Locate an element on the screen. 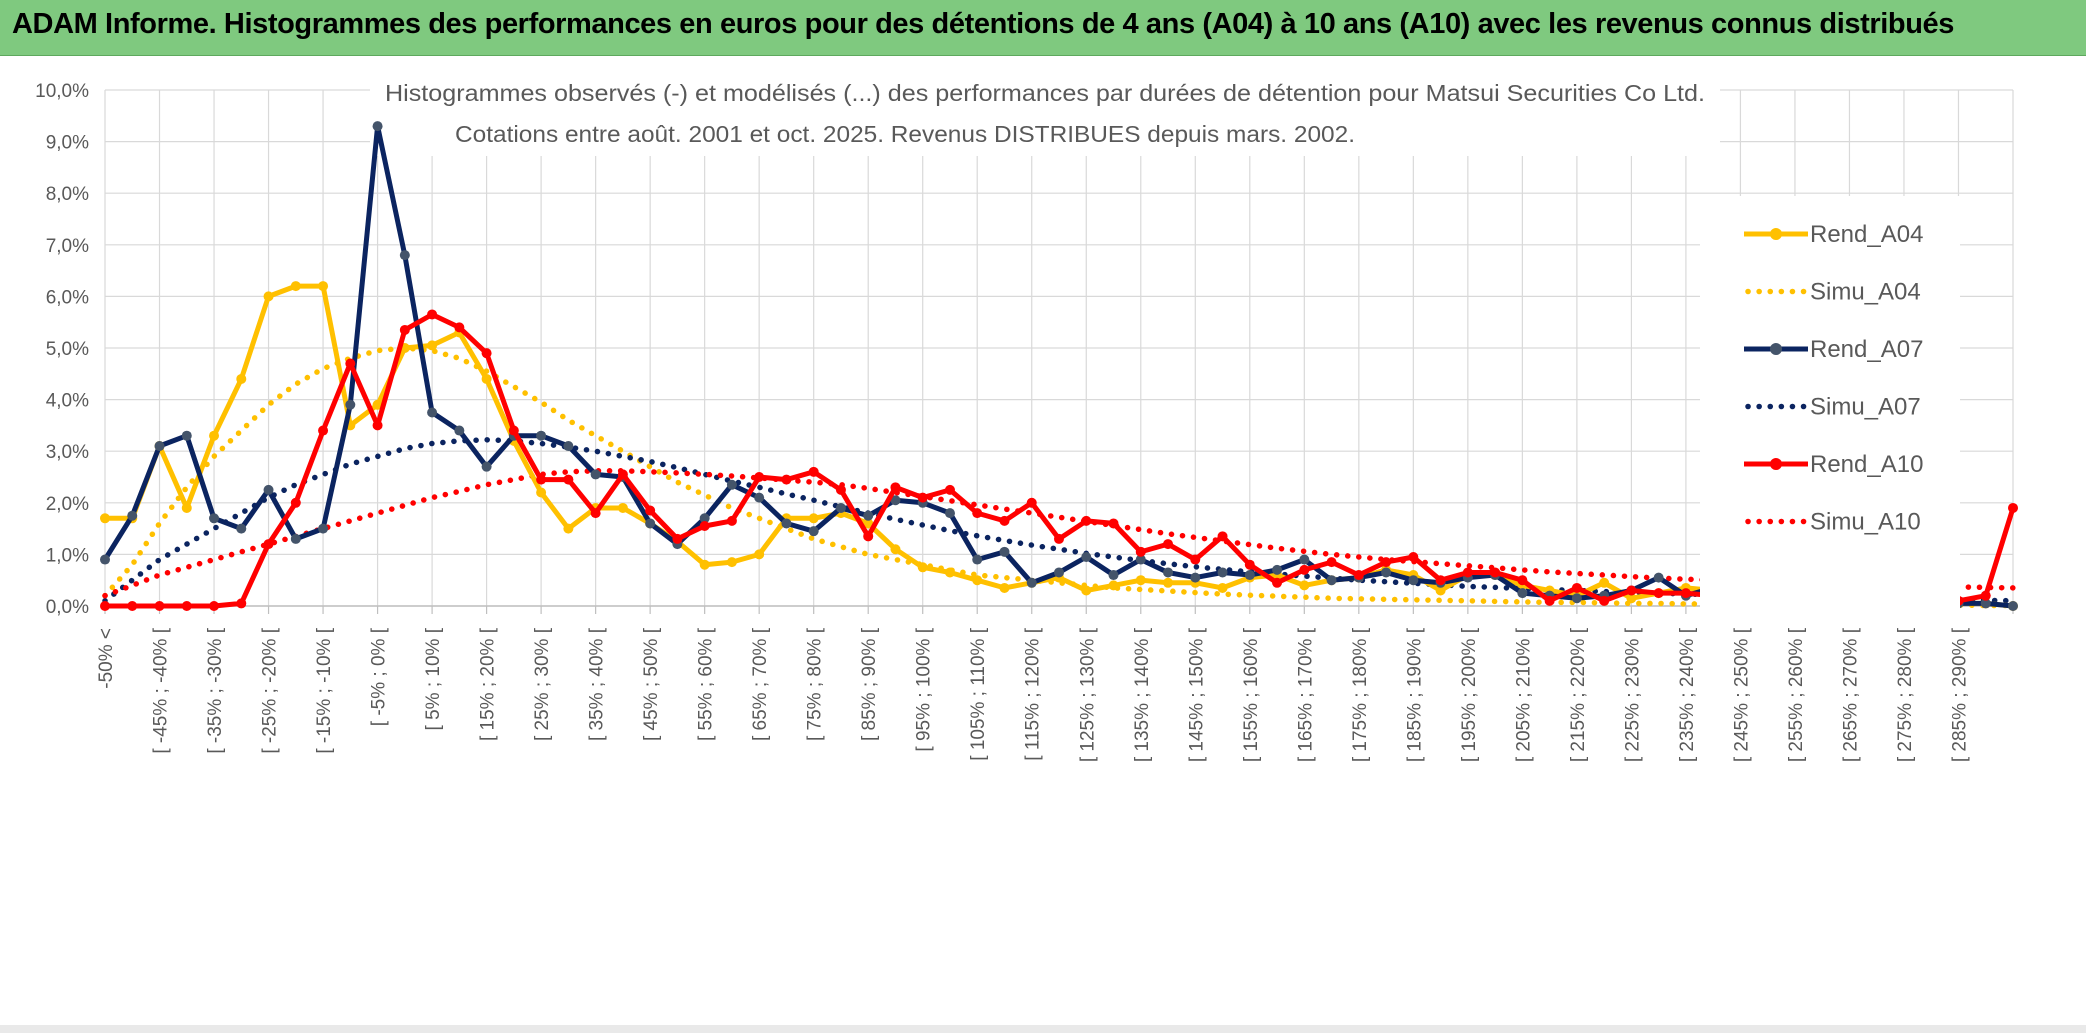  x-tick-label: [ 155% ; 160% [ is located at coordinates (1251, 694).